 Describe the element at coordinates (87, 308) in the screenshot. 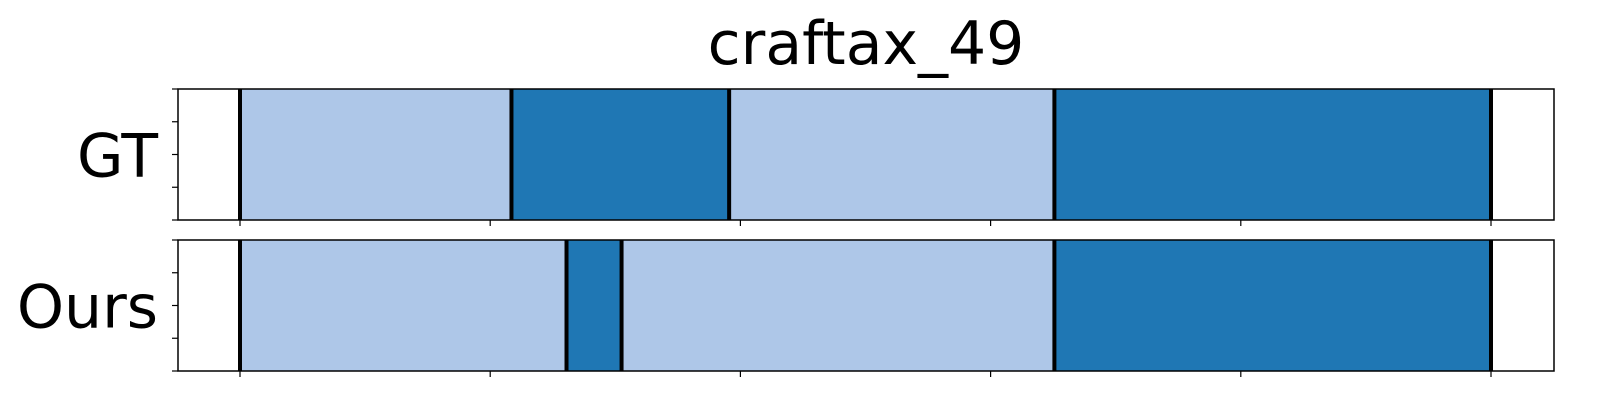

I see `row-label-ours: Ours` at that location.